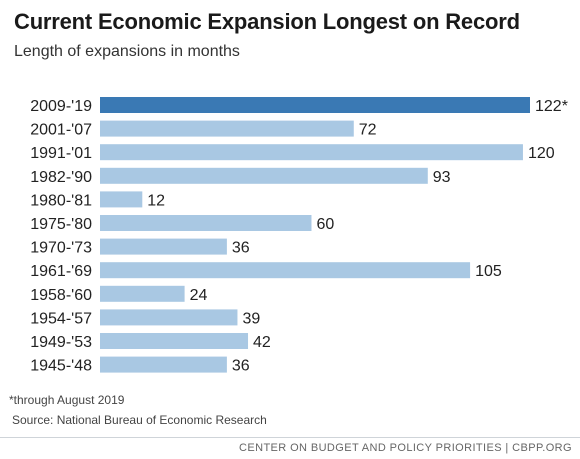 The width and height of the screenshot is (580, 459). Describe the element at coordinates (61, 130) in the screenshot. I see `category-label: 2001-'07` at that location.